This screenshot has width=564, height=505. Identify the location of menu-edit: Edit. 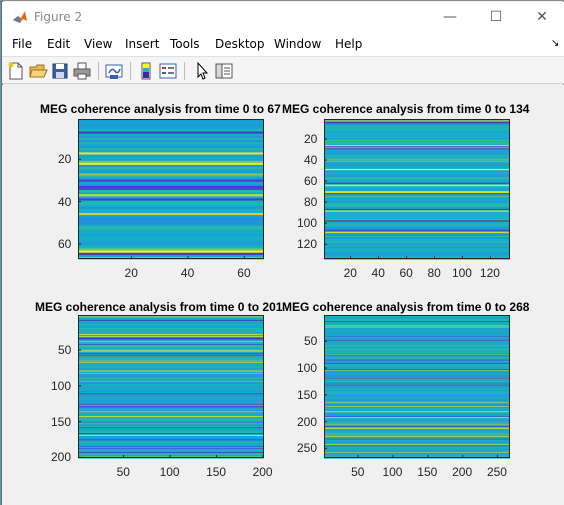
(59, 44).